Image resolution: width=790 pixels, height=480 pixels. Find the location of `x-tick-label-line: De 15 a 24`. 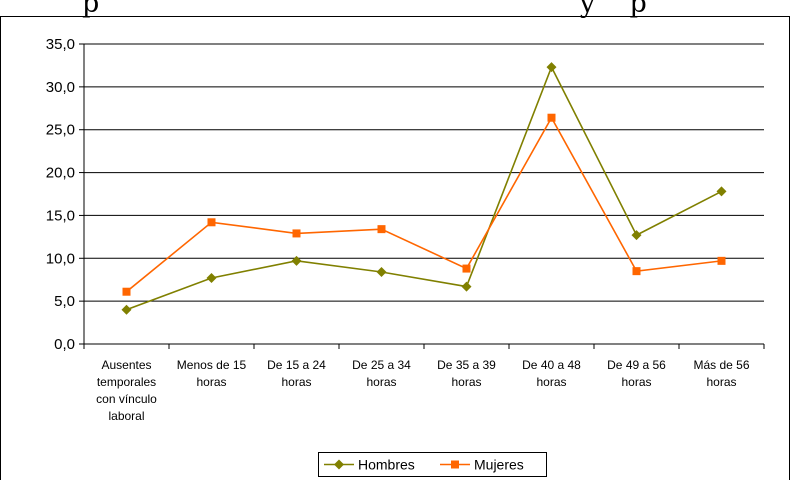

x-tick-label-line: De 15 a 24 is located at coordinates (296, 365).